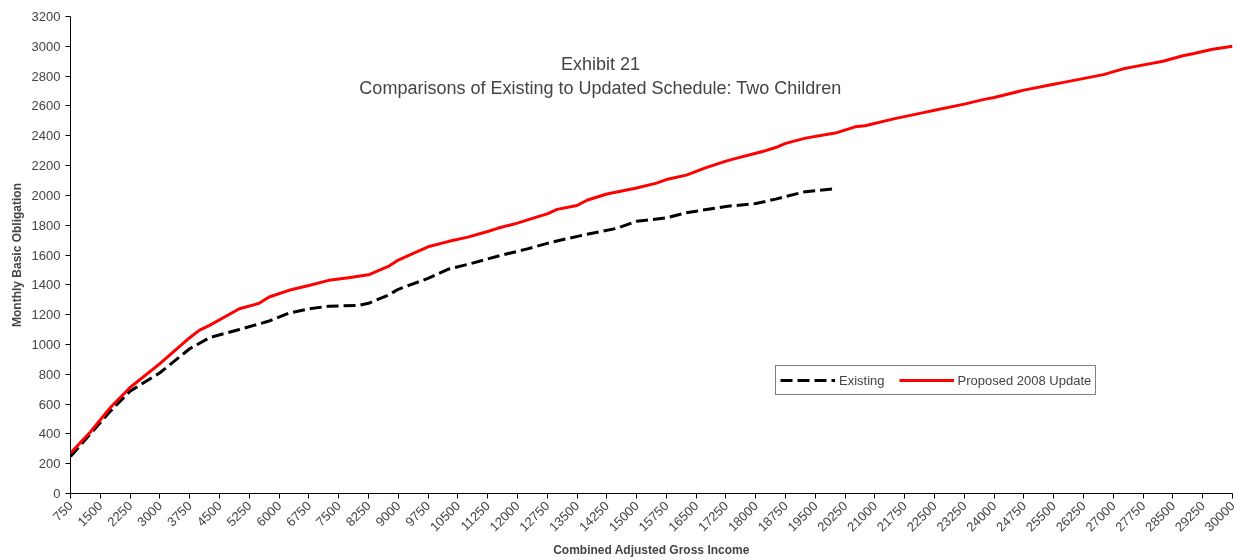 Image resolution: width=1236 pixels, height=560 pixels. What do you see at coordinates (57, 493) in the screenshot?
I see `y-tick-label: 0` at bounding box center [57, 493].